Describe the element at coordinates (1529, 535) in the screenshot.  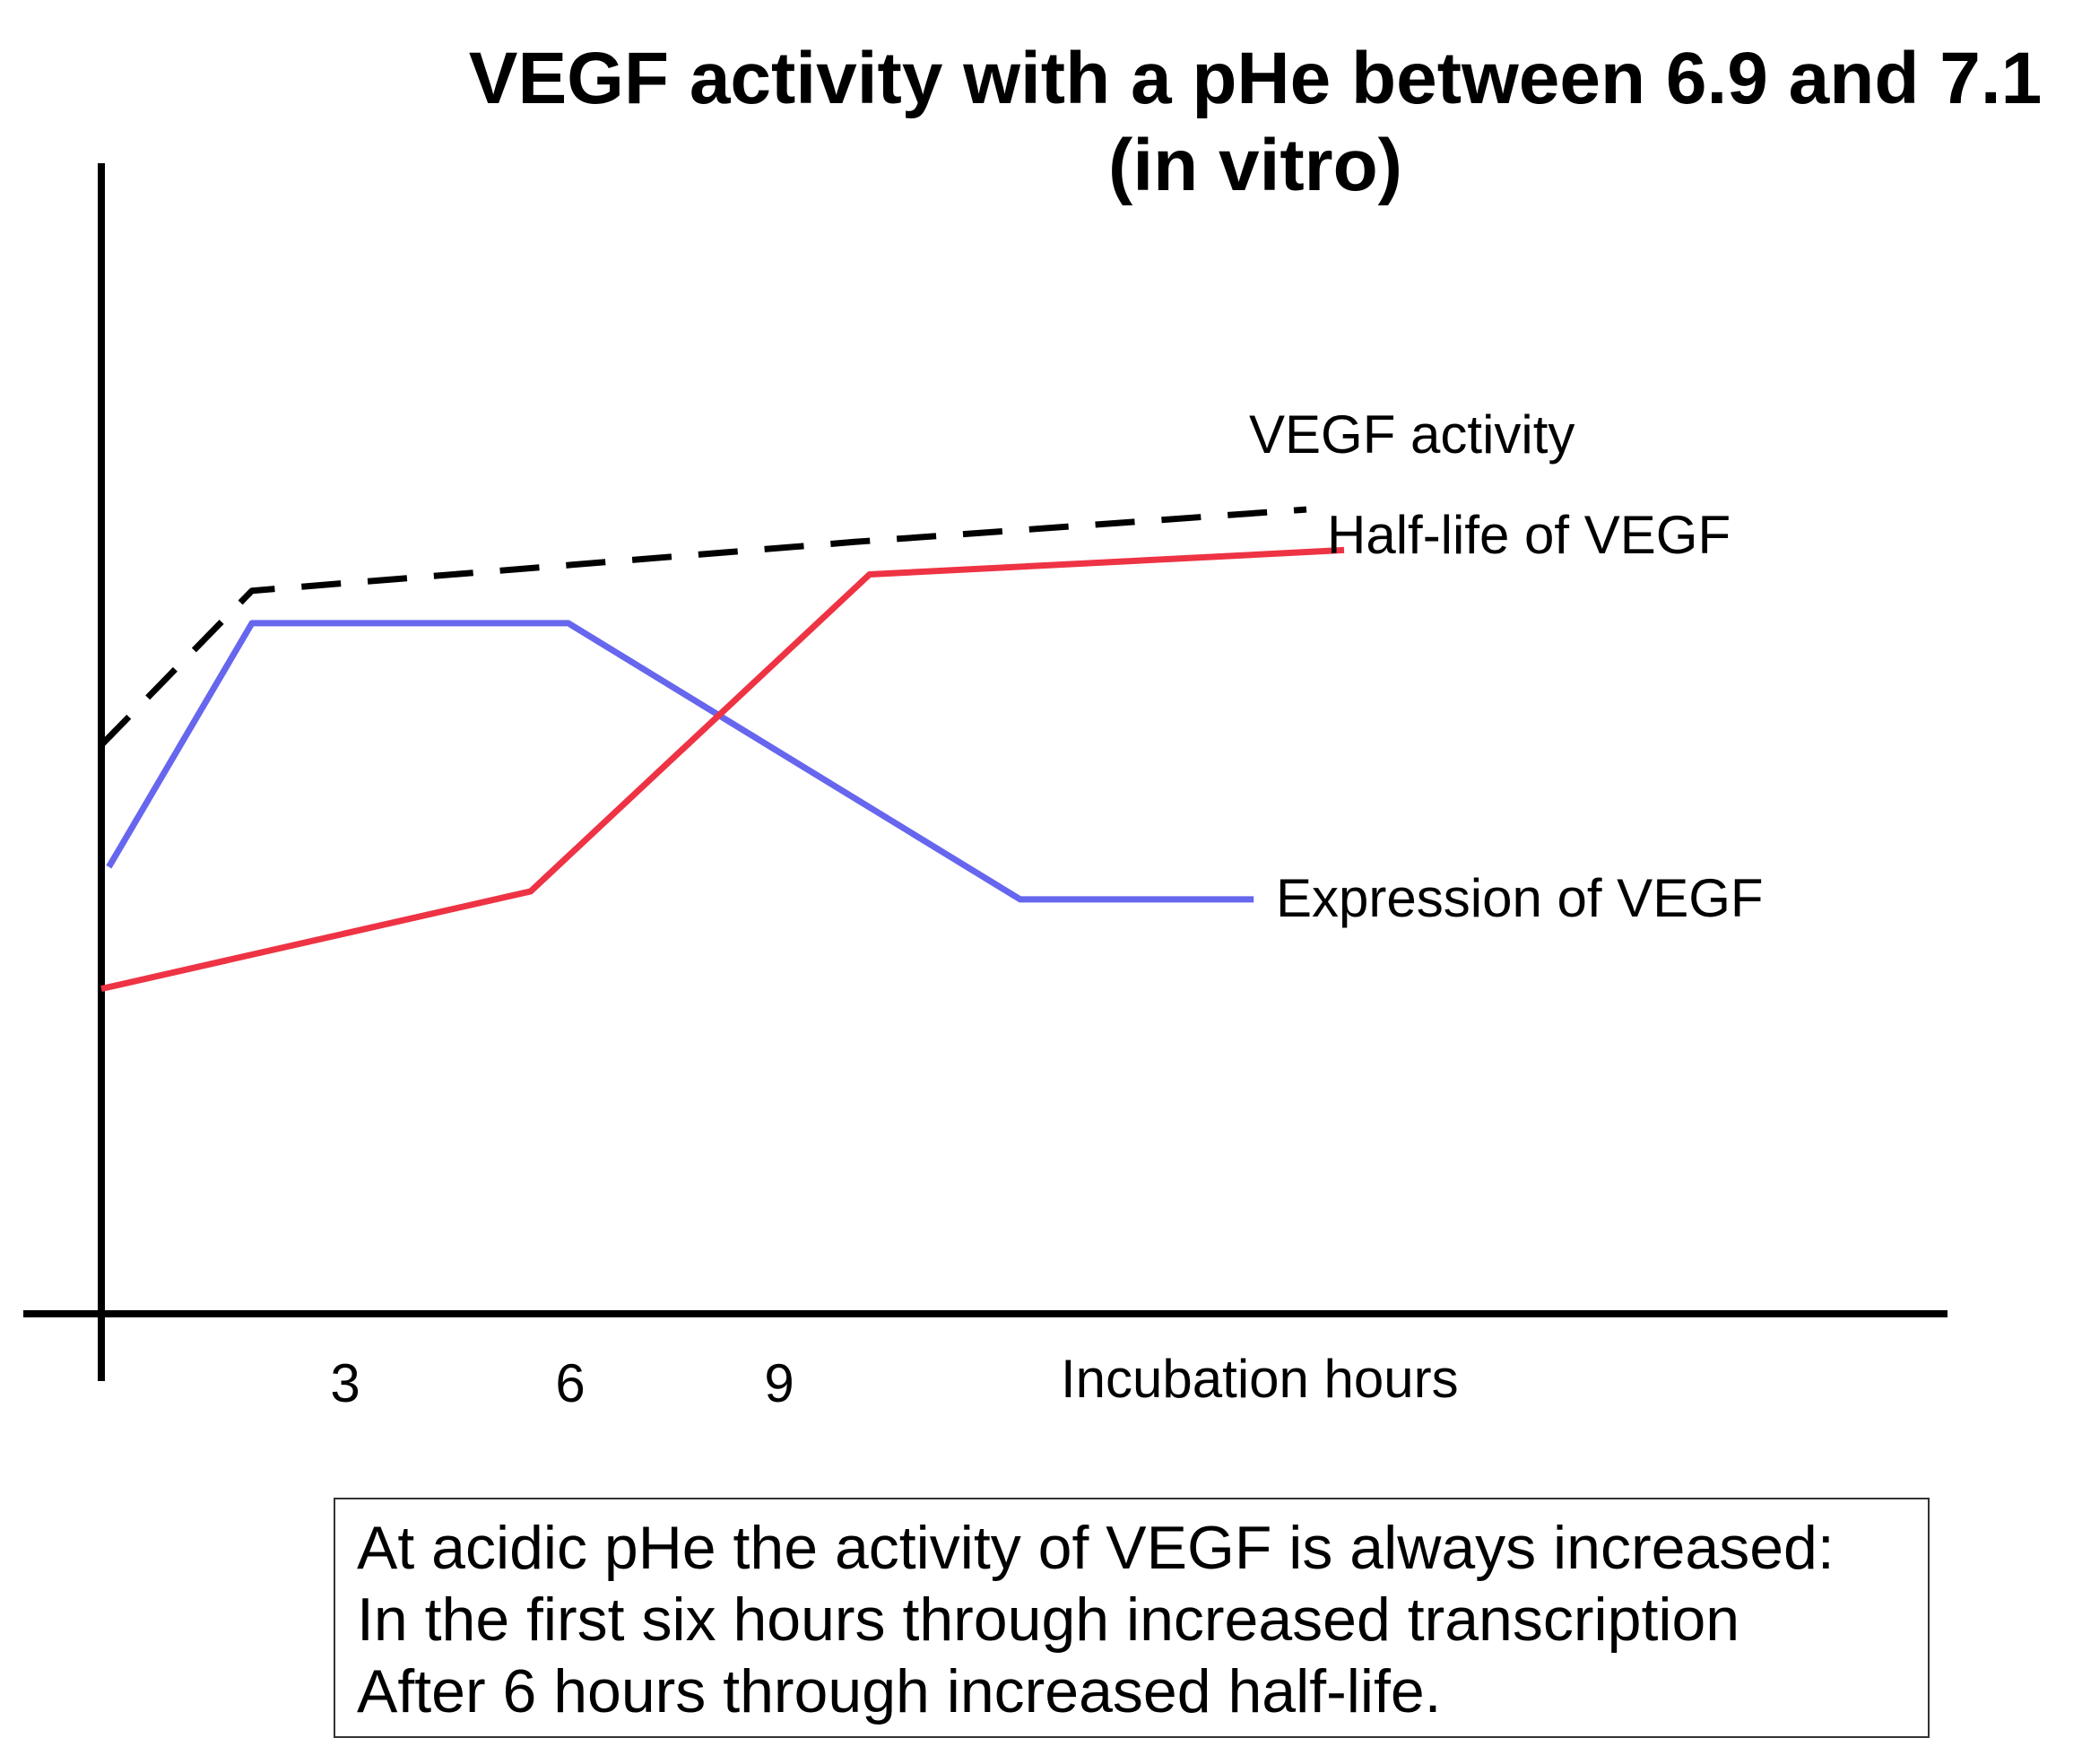
I see `series-label-half-life: Half-life of VEGF` at that location.